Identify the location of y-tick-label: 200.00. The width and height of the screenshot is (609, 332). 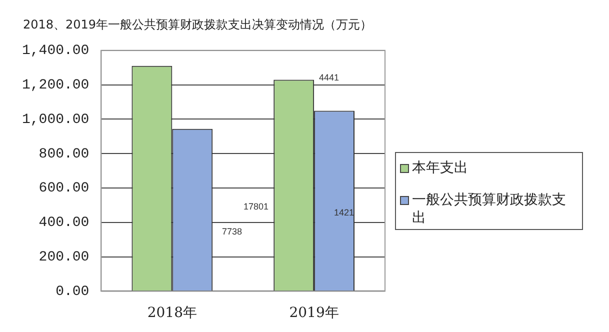
(64, 258).